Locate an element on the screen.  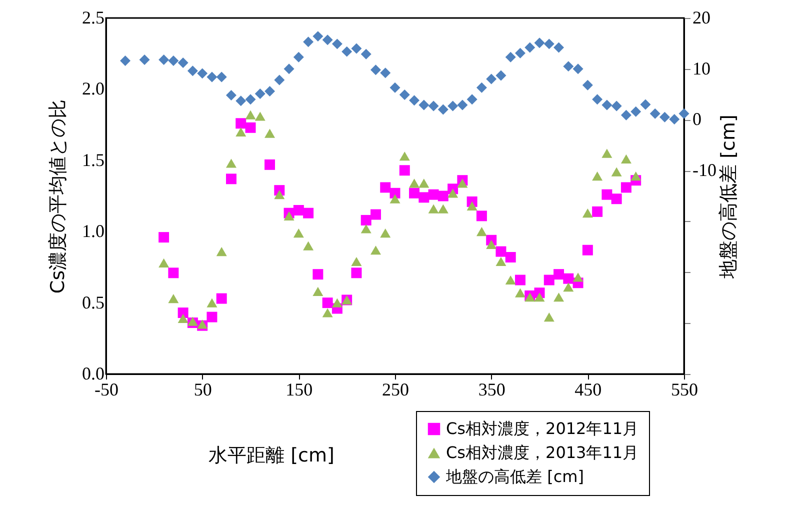
x-tick-label: 250 is located at coordinates (395, 390).